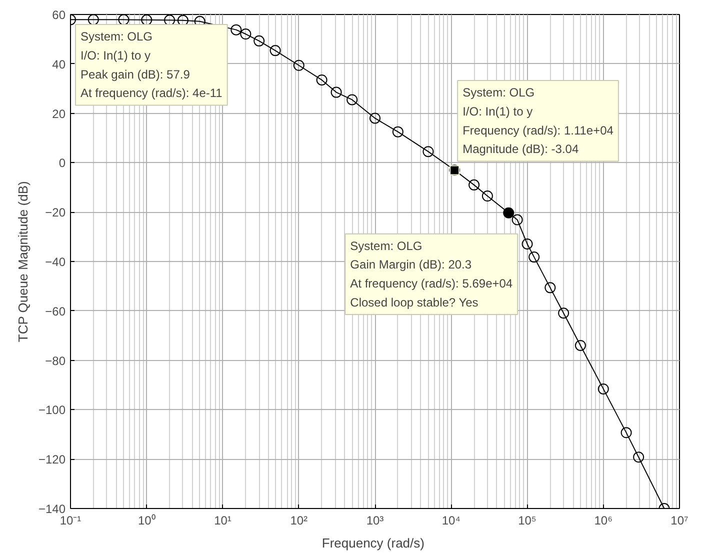 The height and width of the screenshot is (558, 701). What do you see at coordinates (71, 521) in the screenshot?
I see `x-tick-label: 10⁻¹` at bounding box center [71, 521].